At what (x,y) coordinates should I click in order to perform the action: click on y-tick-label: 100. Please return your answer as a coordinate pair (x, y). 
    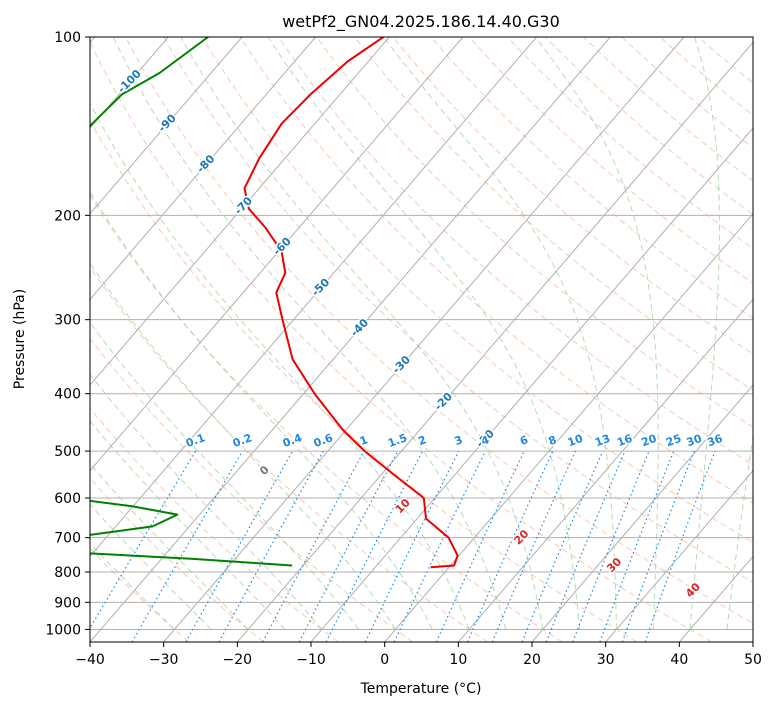
    Looking at the image, I should click on (67, 38).